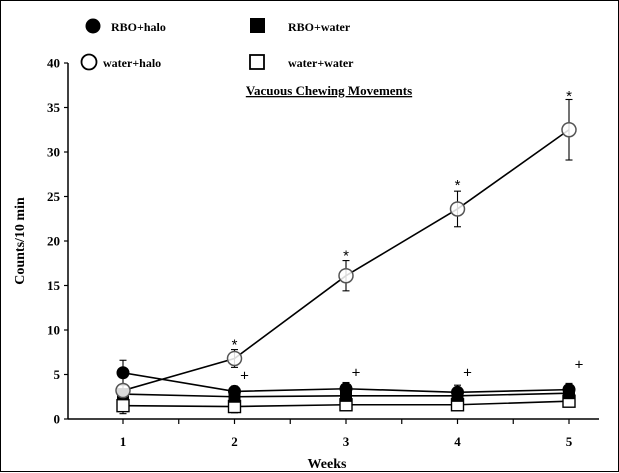  Describe the element at coordinates (319, 27) in the screenshot. I see `legend-label-rbo-water: RBO+water` at that location.